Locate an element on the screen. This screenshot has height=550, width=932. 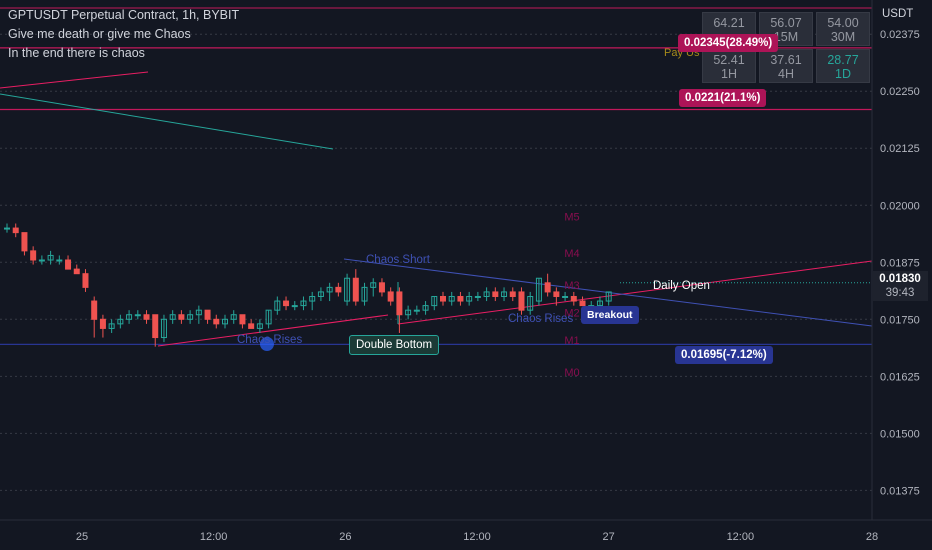
trendline-red-top is located at coordinates (74, 80).